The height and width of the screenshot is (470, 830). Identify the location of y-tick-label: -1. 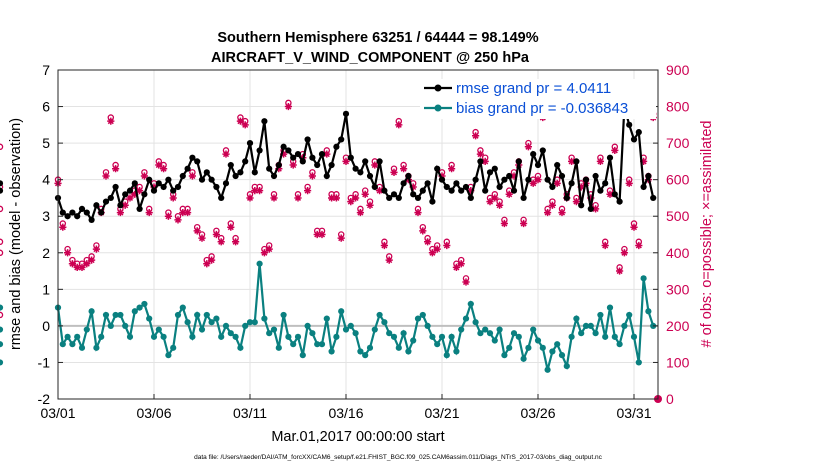
(44, 362).